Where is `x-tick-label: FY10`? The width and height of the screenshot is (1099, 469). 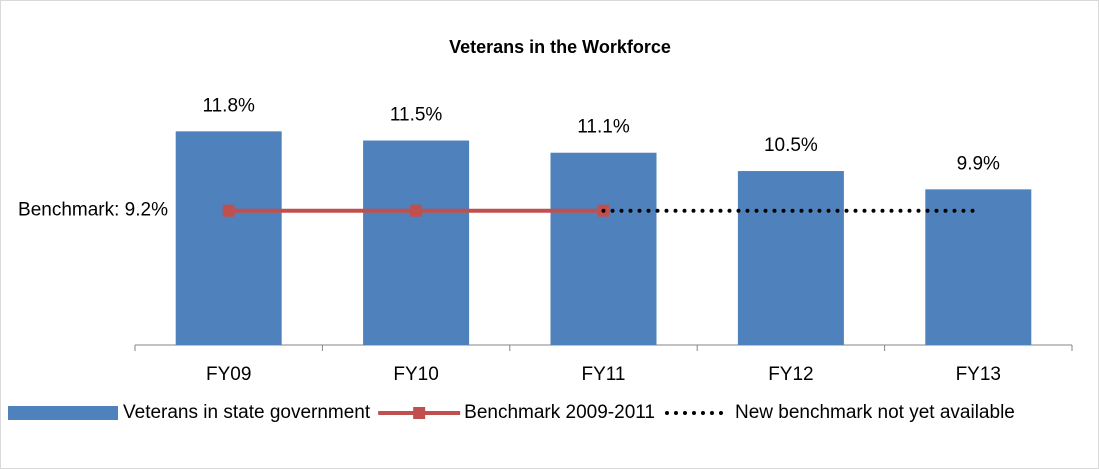
x-tick-label: FY10 is located at coordinates (415, 374).